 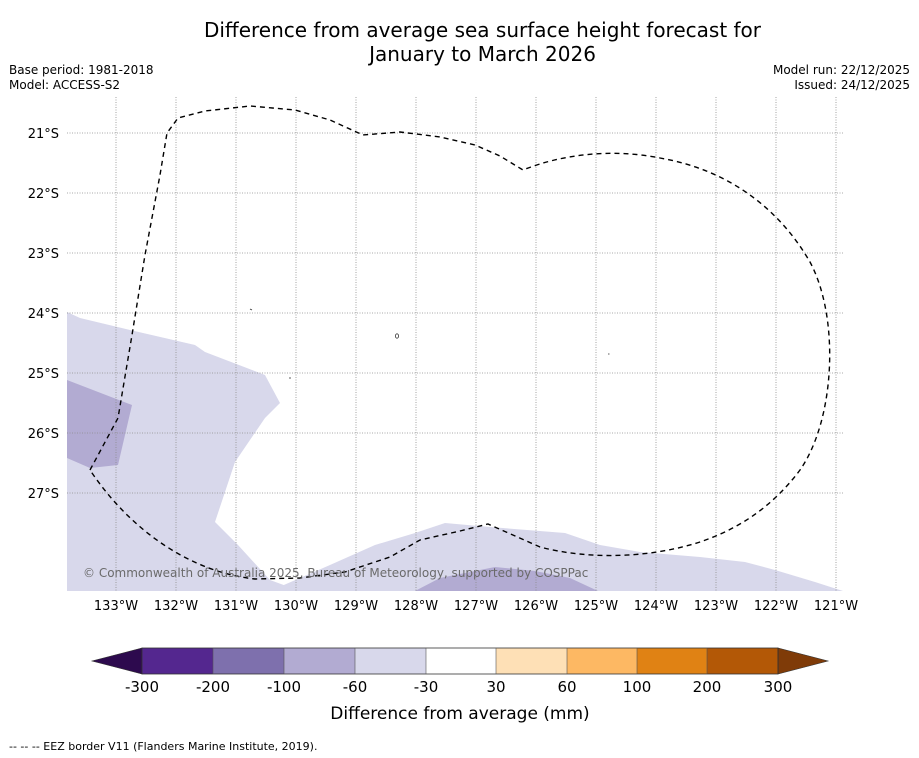 What do you see at coordinates (495, 687) in the screenshot?
I see `colorbar-tick-label: 30` at bounding box center [495, 687].